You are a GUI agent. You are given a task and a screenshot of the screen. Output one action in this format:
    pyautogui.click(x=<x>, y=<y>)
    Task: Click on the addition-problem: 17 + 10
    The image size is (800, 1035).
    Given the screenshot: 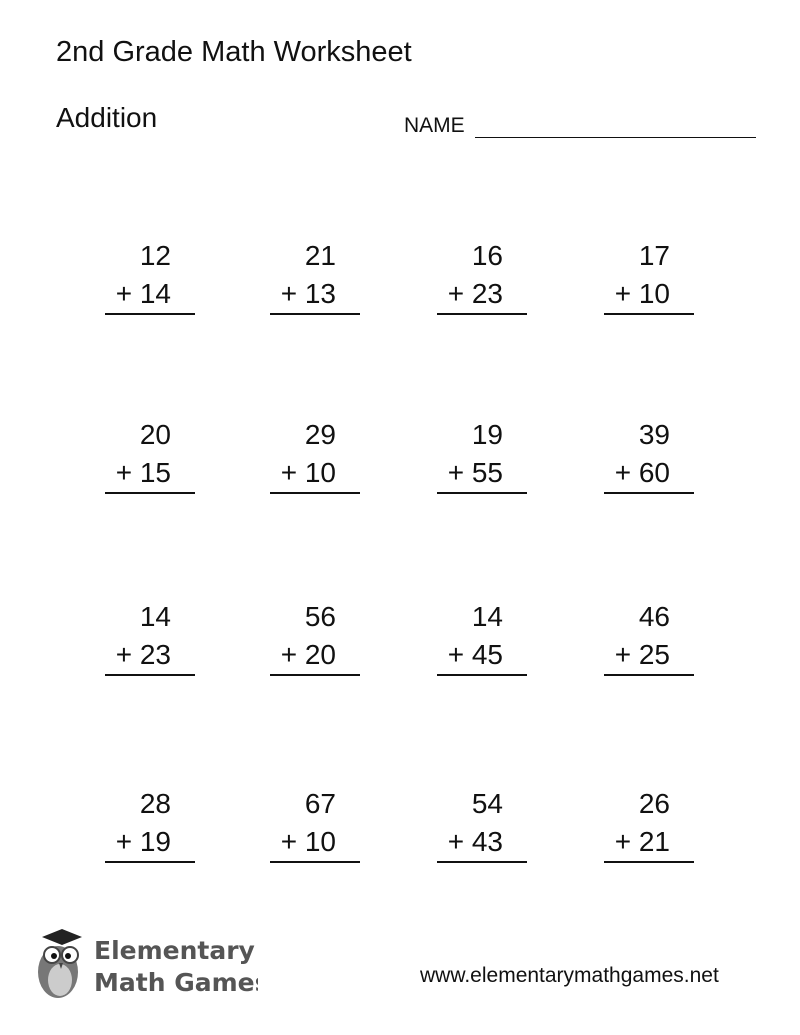 What is the action you would take?
    pyautogui.click(x=649, y=276)
    